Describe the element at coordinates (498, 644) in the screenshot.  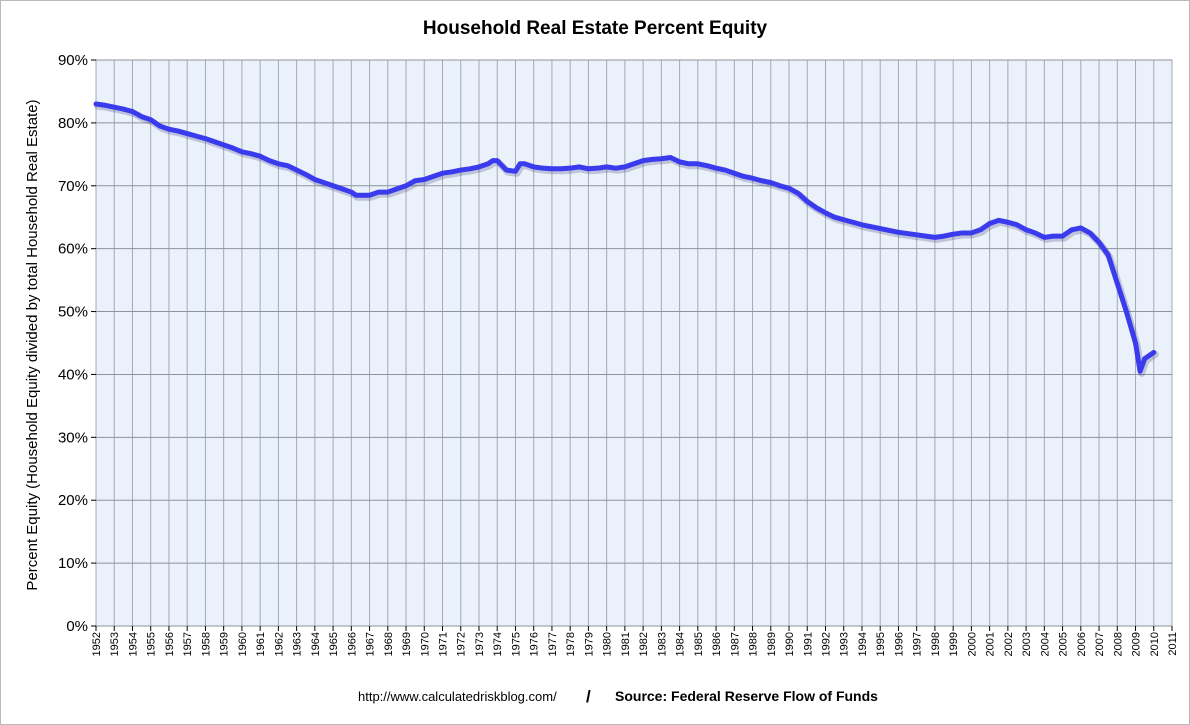
I see `x-tick-label: 1974` at that location.